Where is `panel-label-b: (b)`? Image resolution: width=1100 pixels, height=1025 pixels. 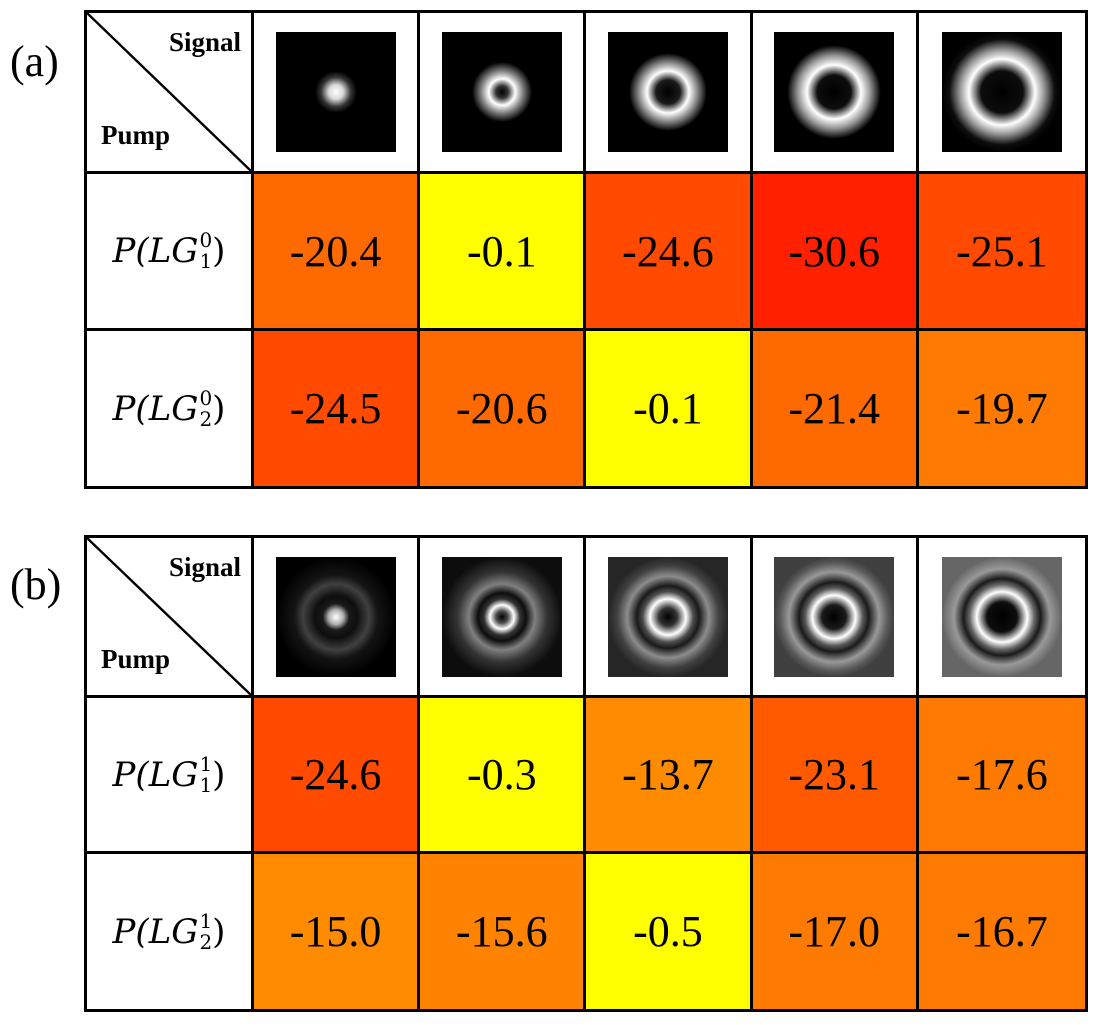 panel-label-b: (b) is located at coordinates (36, 584).